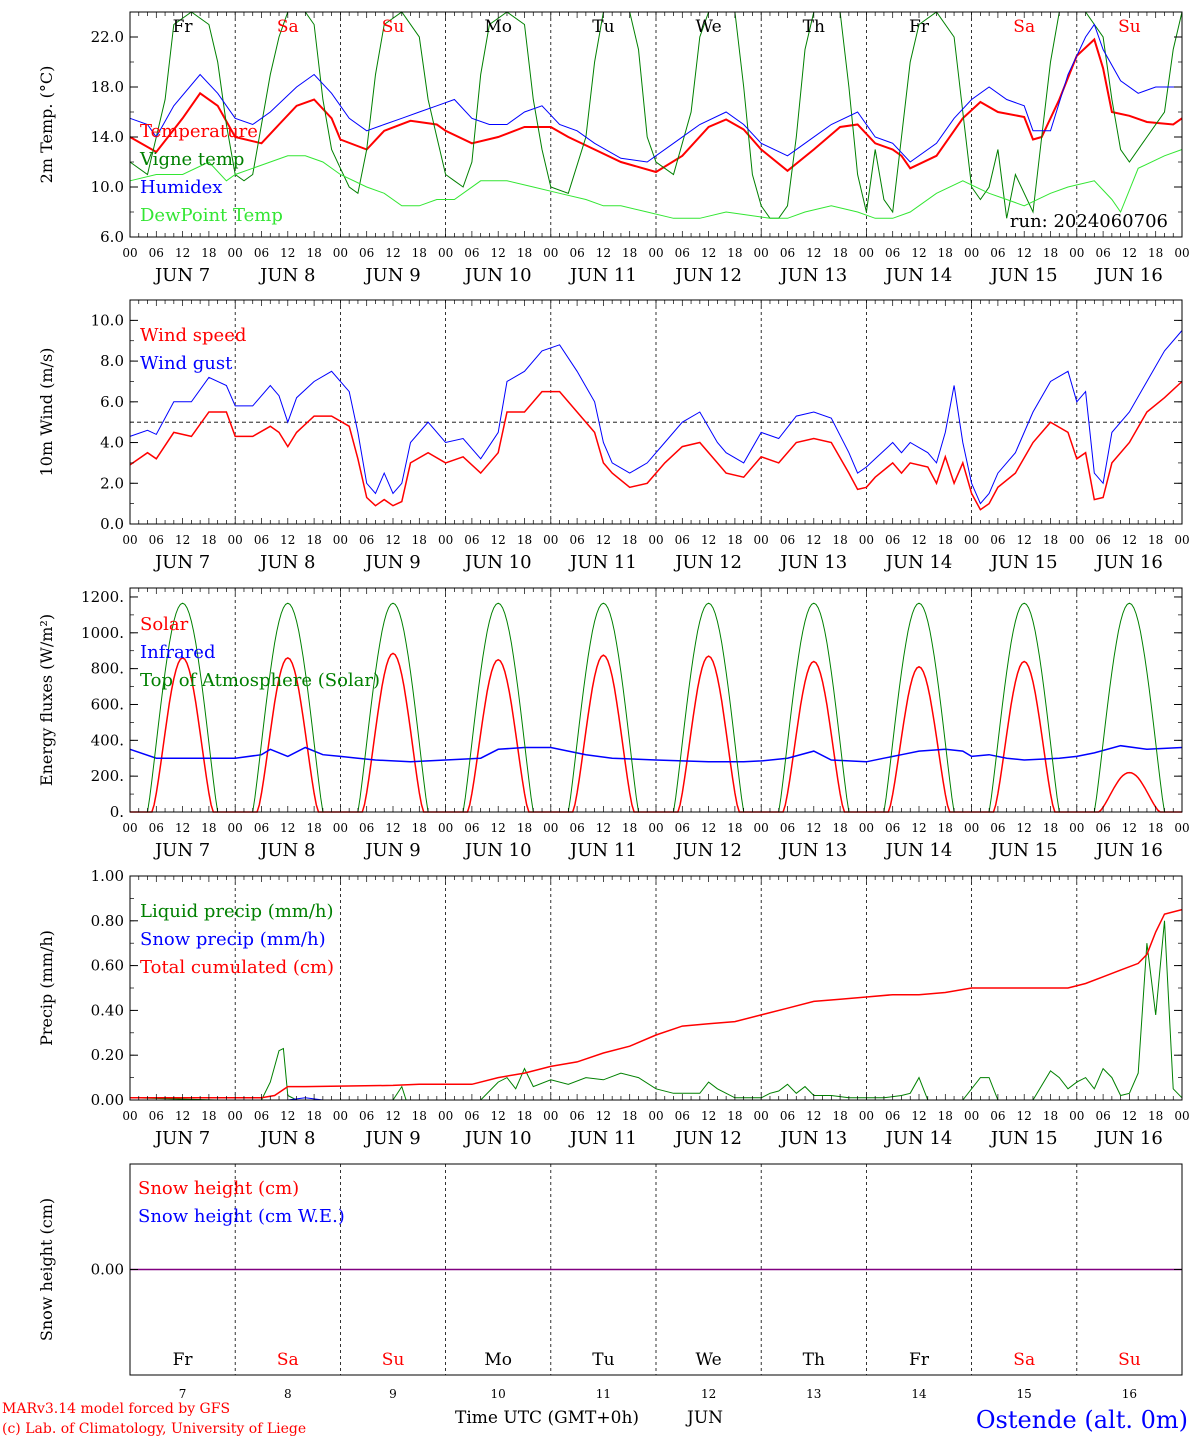  What do you see at coordinates (233, 939) in the screenshot?
I see `legend-entry: Snow precip (mm/h)` at bounding box center [233, 939].